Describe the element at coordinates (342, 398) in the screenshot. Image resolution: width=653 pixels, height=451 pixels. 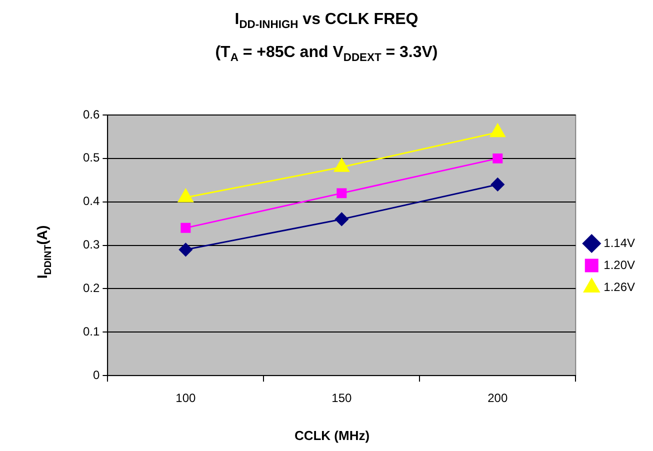
I see `x-tick-label: 150` at that location.